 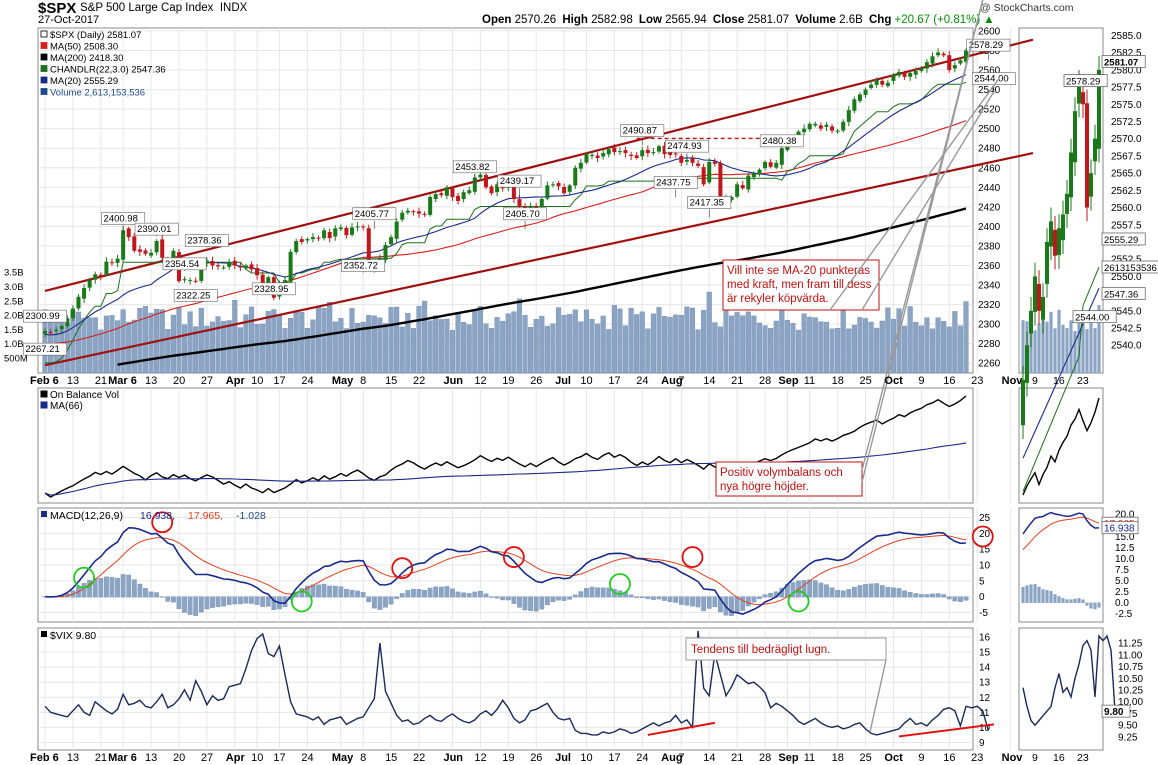 What do you see at coordinates (516, 683) in the screenshot?
I see `vix-line` at bounding box center [516, 683].